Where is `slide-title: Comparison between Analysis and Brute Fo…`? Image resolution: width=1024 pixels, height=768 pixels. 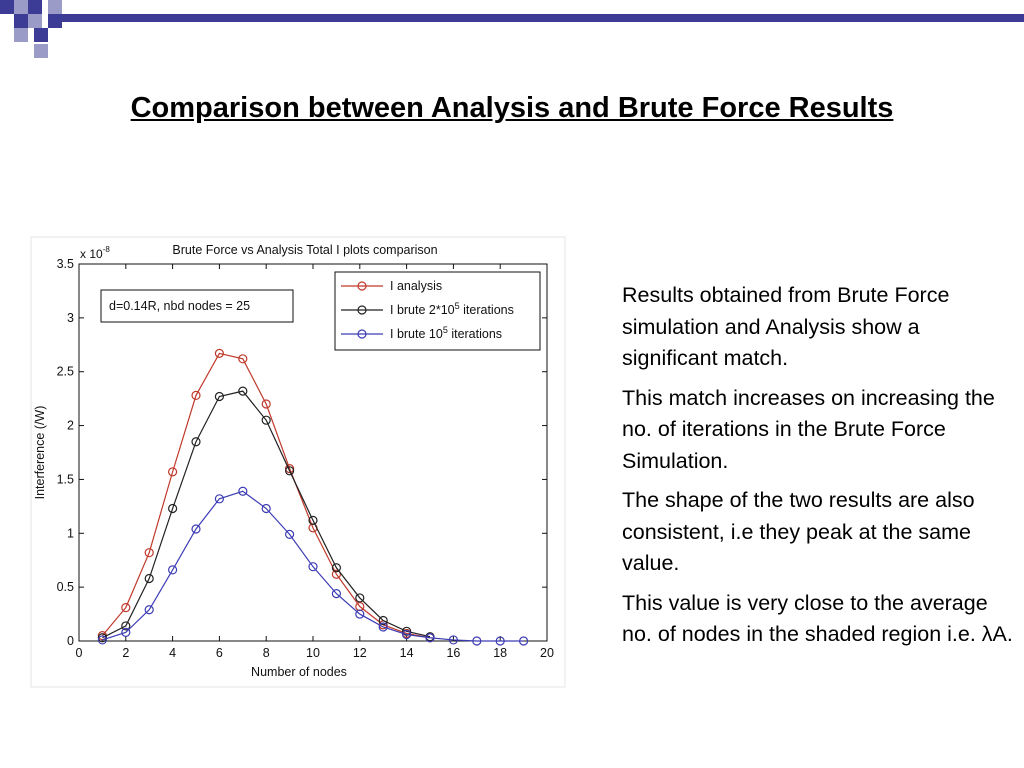 slide-title: Comparison between Analysis and Brute Fo… is located at coordinates (512, 108).